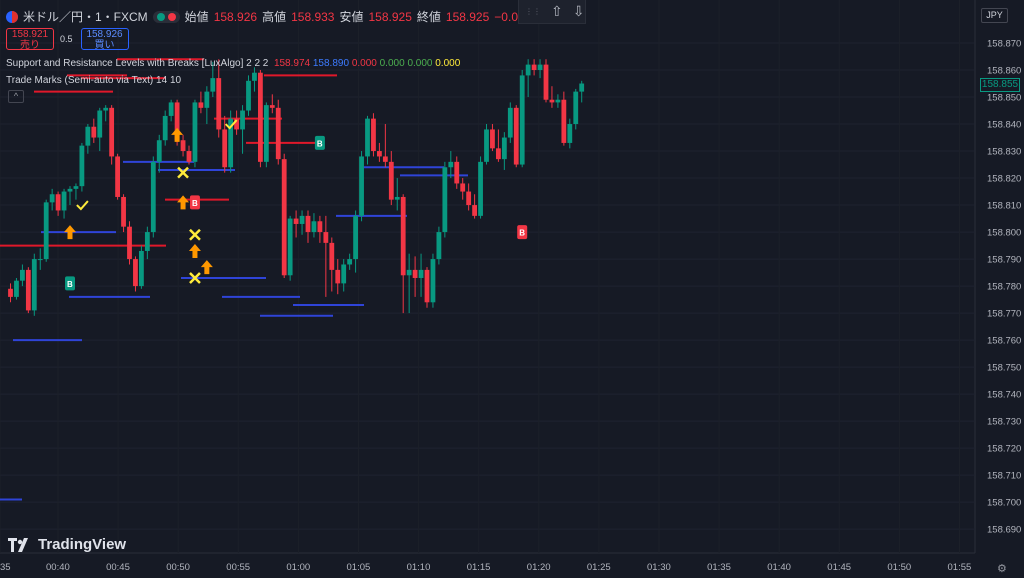  What do you see at coordinates (392, 63) in the screenshot?
I see `indicator-sr-value-4: 0.000` at bounding box center [392, 63].